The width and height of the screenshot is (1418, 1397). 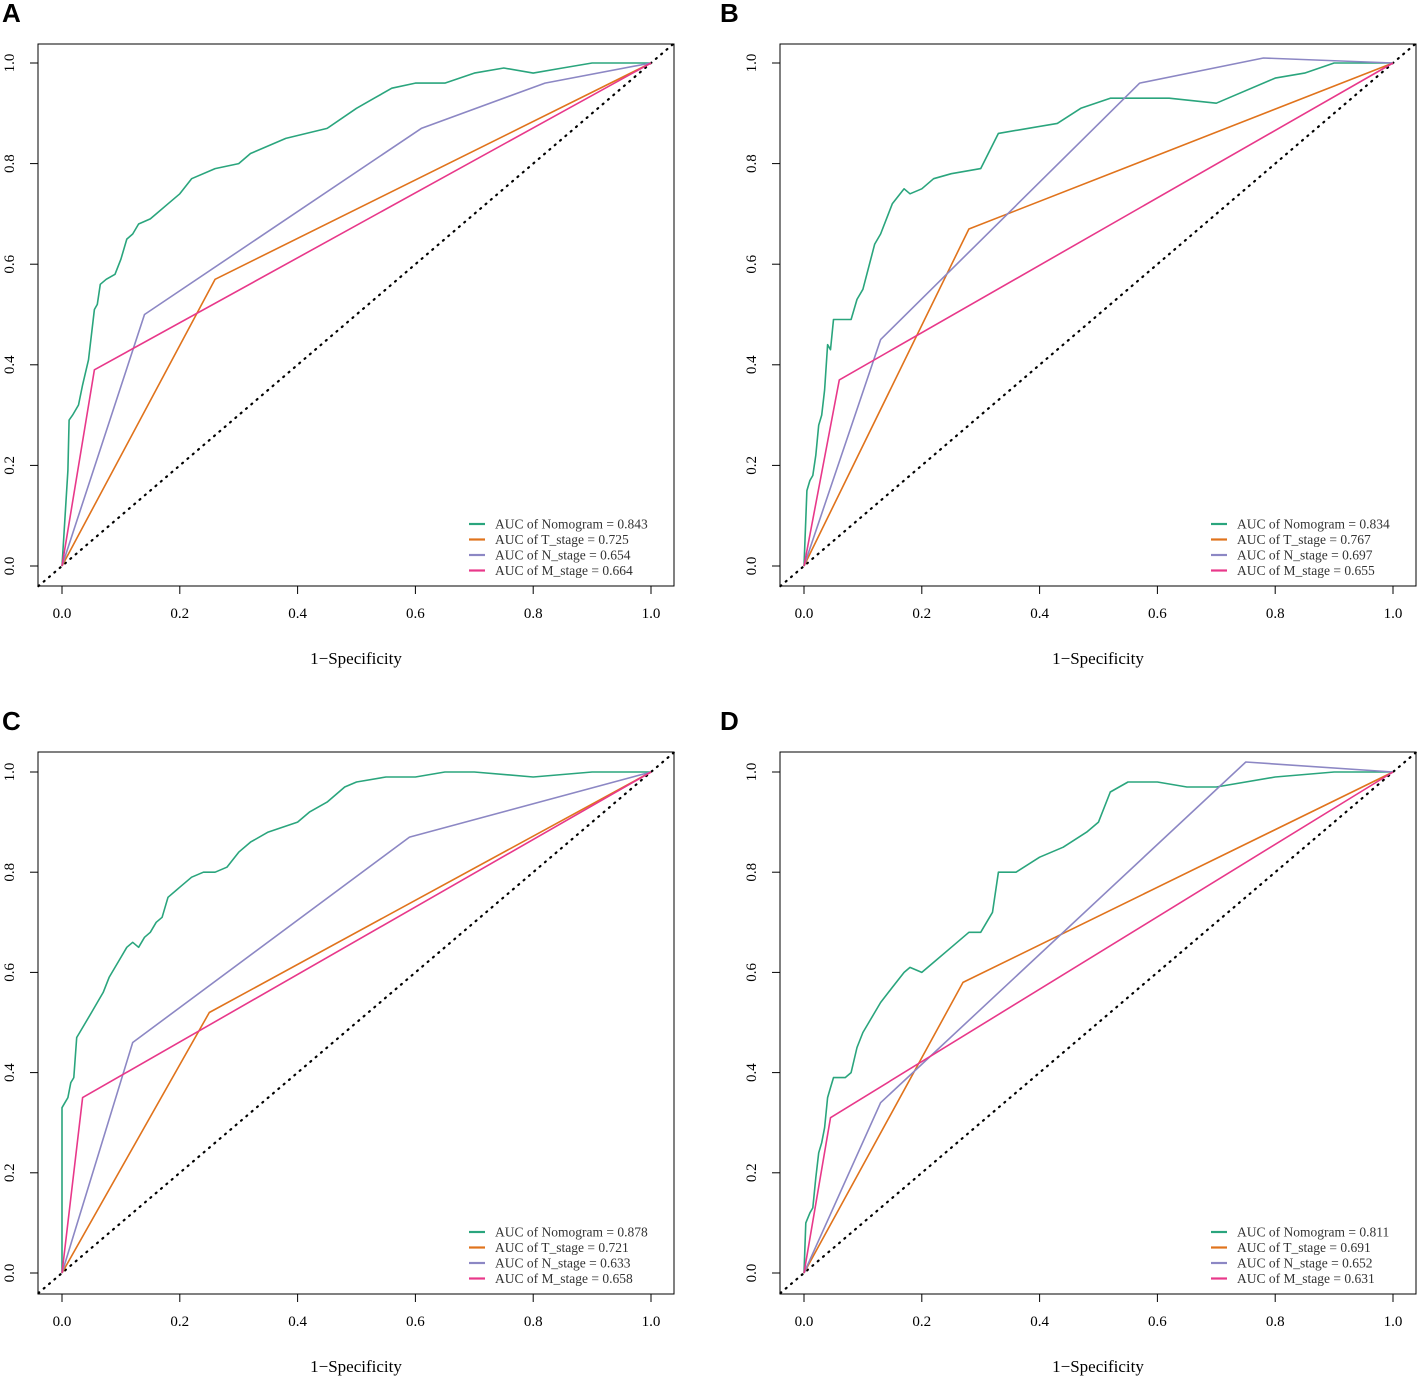 What do you see at coordinates (564, 570) in the screenshot?
I see `legend-entry-m-stage: AUC of M_stage = 0.664` at bounding box center [564, 570].